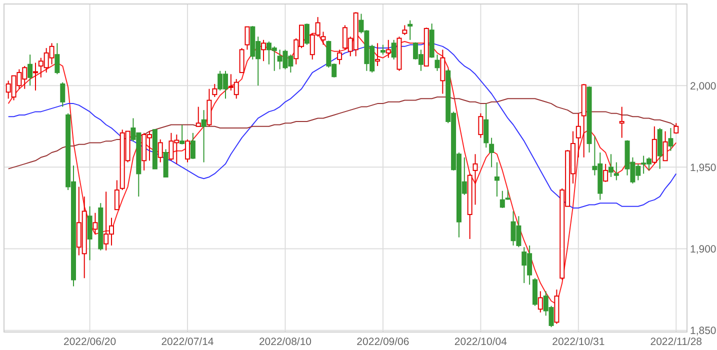  Describe the element at coordinates (703, 249) in the screenshot. I see `y-tick-label: 1,900` at that location.